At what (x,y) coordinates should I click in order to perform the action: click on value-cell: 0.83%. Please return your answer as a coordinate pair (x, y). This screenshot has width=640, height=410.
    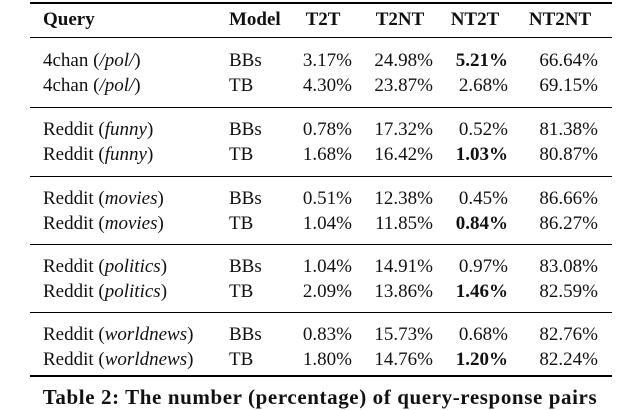
    Looking at the image, I should click on (307, 335).